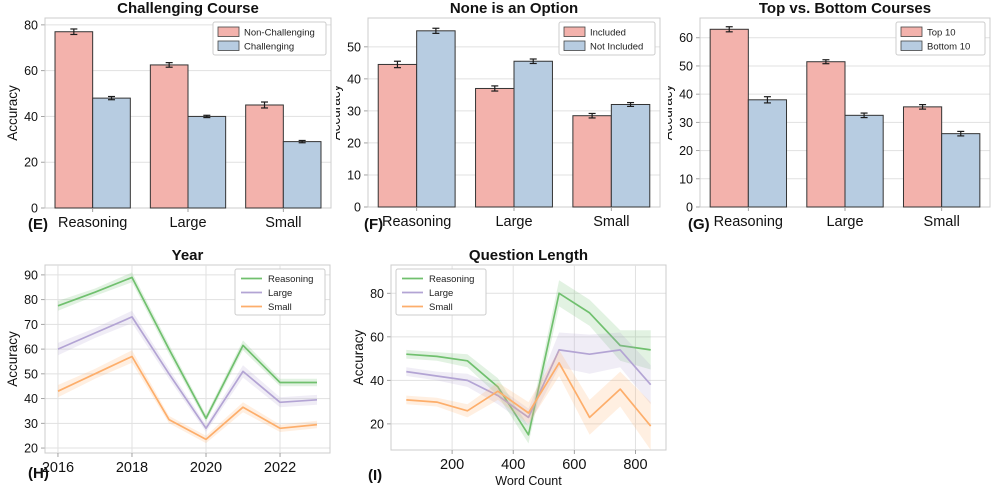 The width and height of the screenshot is (996, 494). I want to click on chart-title: Challenging Course, so click(188, 8).